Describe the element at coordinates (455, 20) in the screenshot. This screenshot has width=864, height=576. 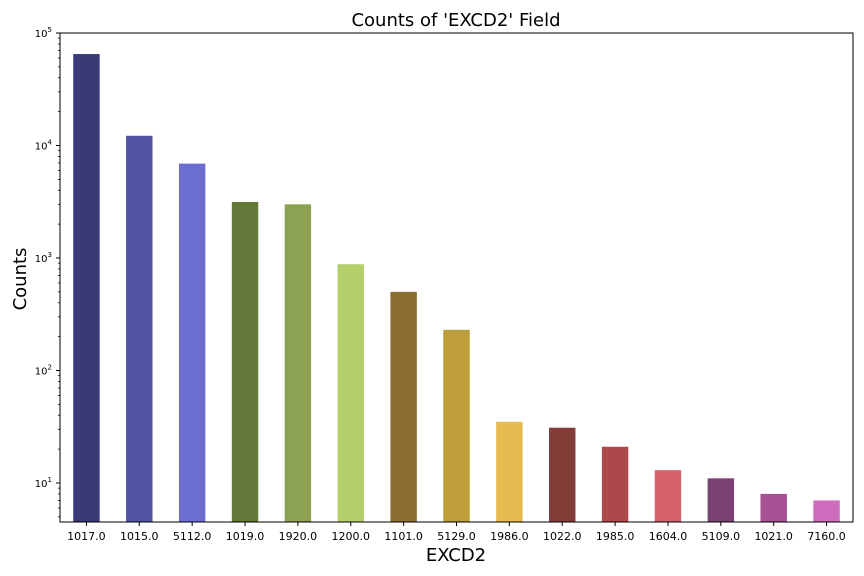
I see `chart-title: Counts of 'EXCD2' Field` at that location.